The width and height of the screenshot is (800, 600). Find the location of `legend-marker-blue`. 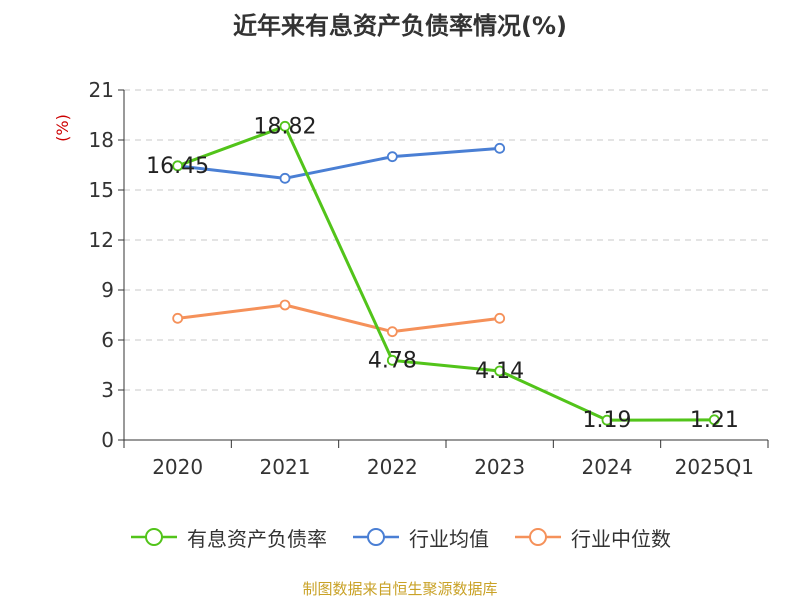

legend-marker-blue is located at coordinates (376, 537).